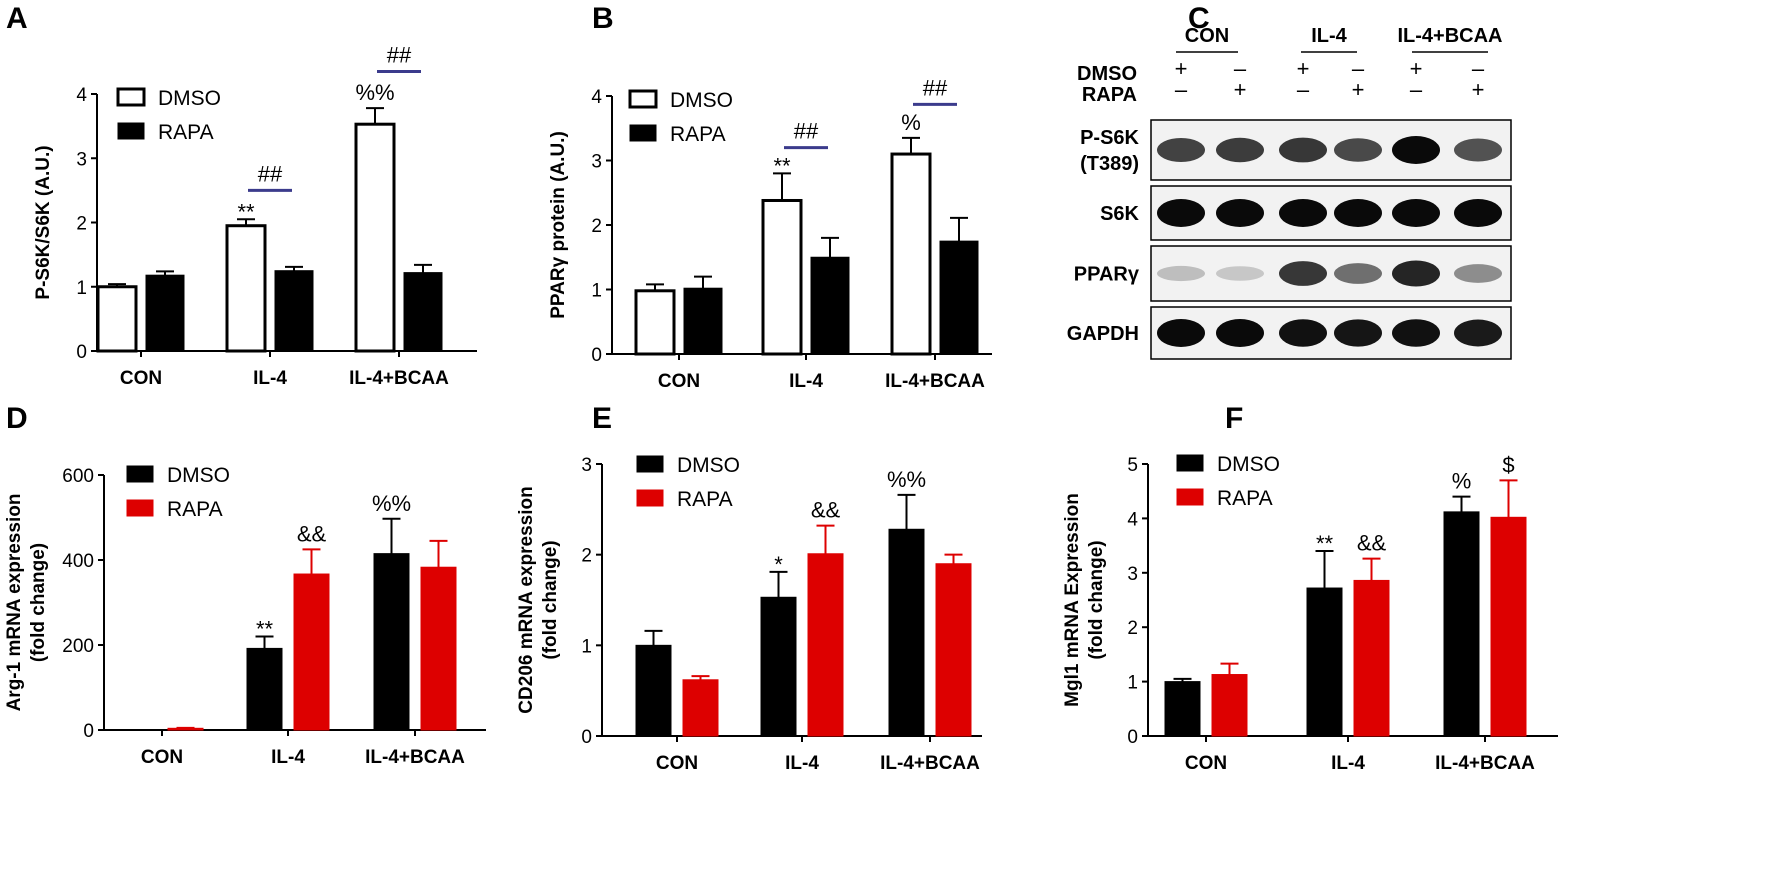  I want to click on panel-letter-e: E, so click(602, 418).